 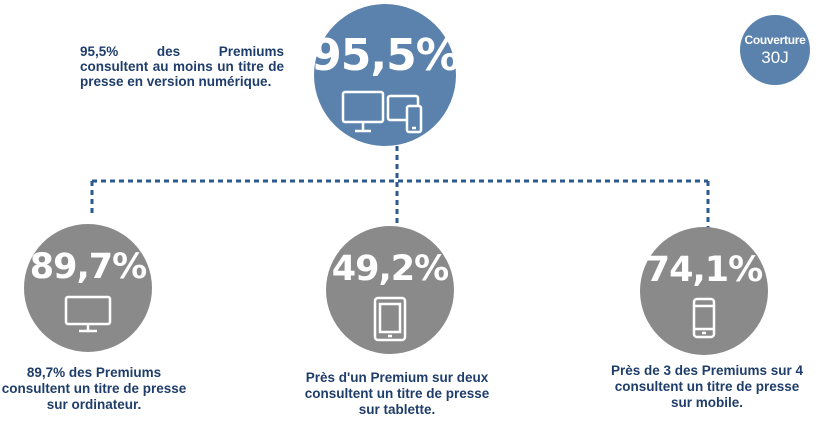 I want to click on mobile-circle: 74,1%, so click(x=704, y=291).